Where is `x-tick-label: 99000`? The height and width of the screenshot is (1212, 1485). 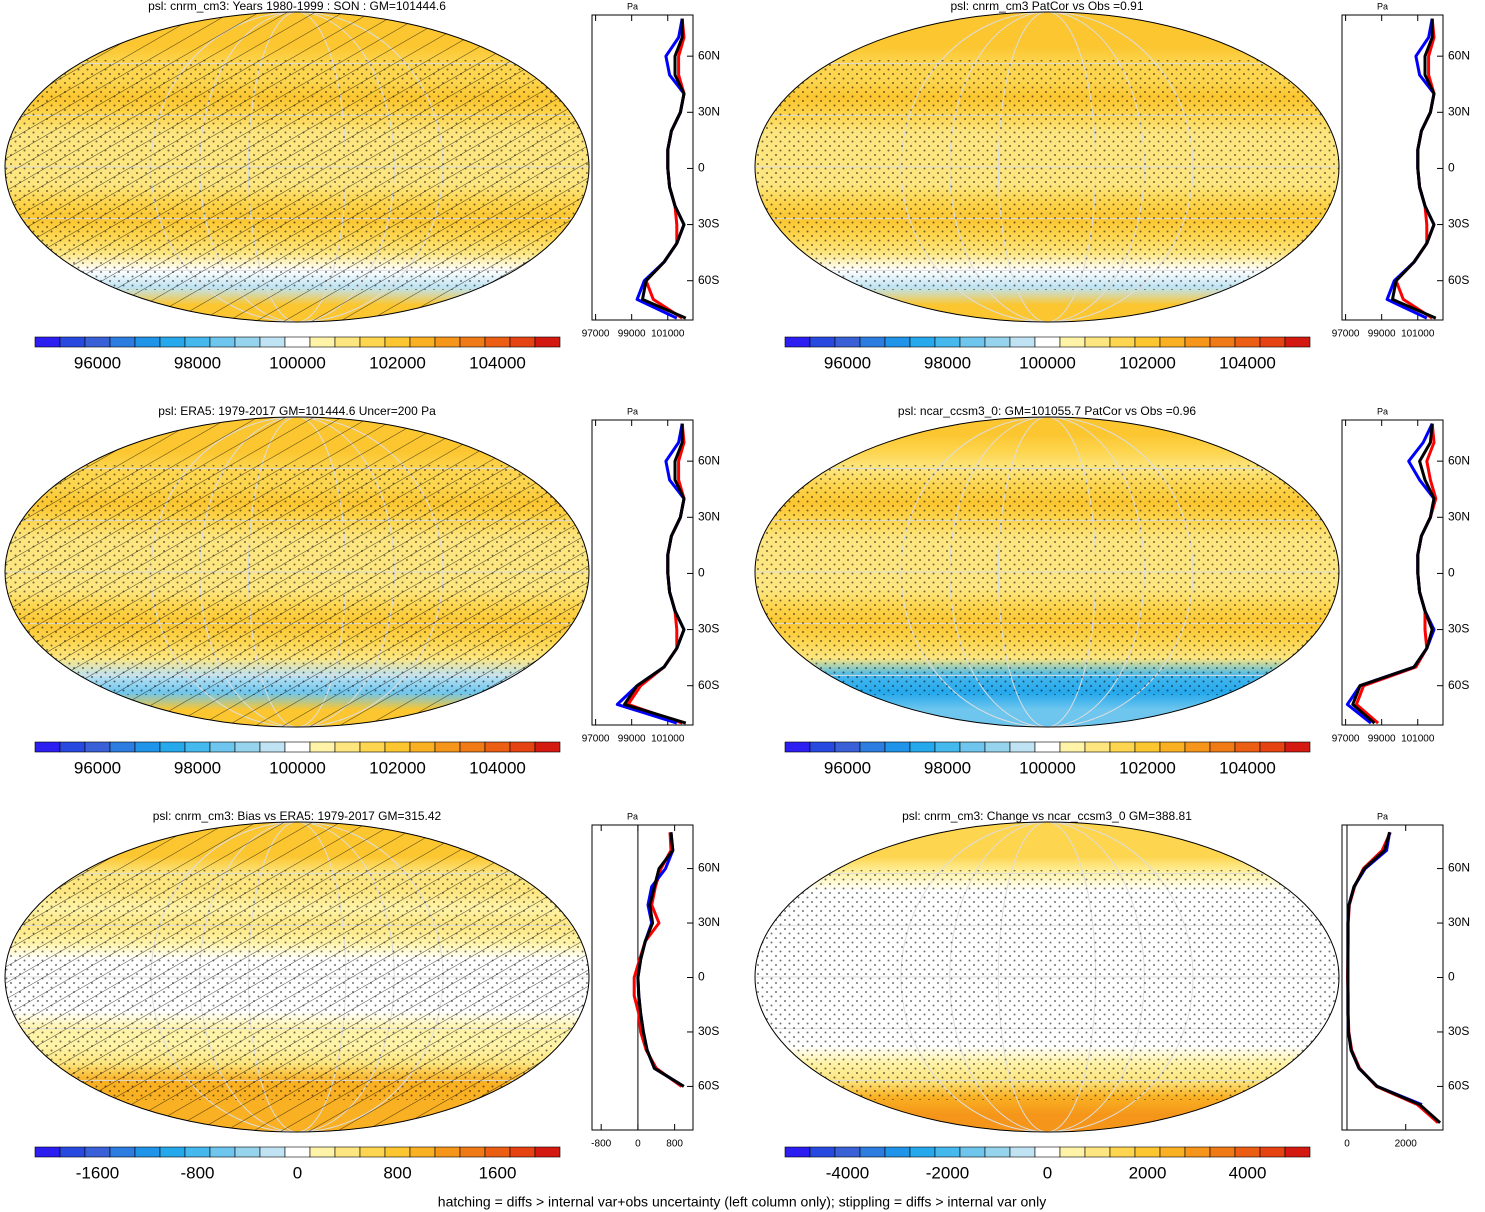
x-tick-label: 99000 is located at coordinates (1382, 739).